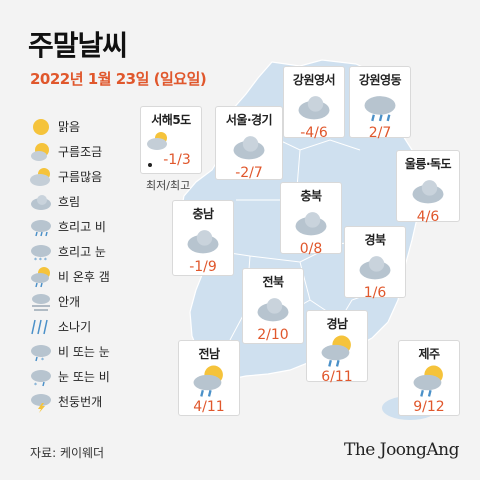 This screenshot has height=480, width=480. What do you see at coordinates (337, 377) in the screenshot?
I see `region-temp: 6/11` at bounding box center [337, 377].